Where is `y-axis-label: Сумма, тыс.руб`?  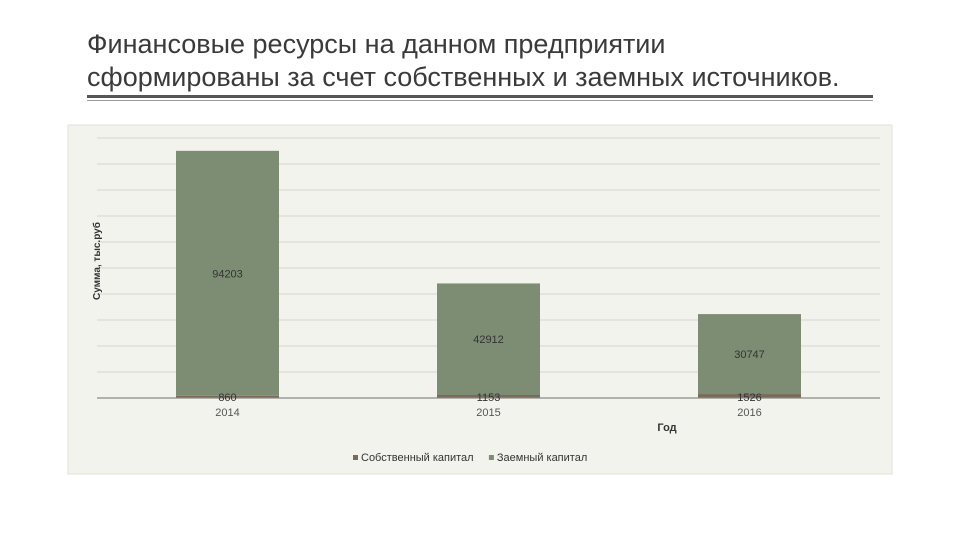 y-axis-label: Сумма, тыс.руб is located at coordinates (97, 261).